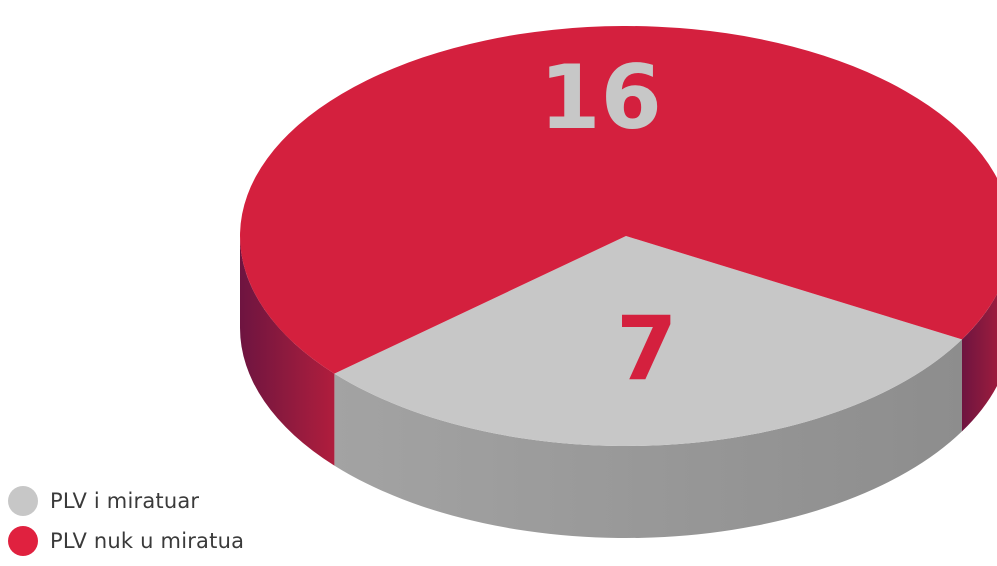 The height and width of the screenshot is (566, 997). What do you see at coordinates (147, 541) in the screenshot?
I see `legend-label-not-approved: PLV nuk u miratua` at bounding box center [147, 541].